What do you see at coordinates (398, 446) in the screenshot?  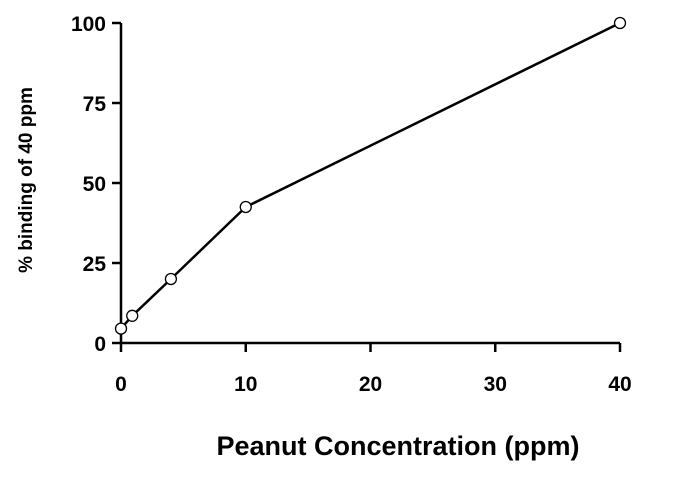 I see `x-axis-title: Peanut Concentration (ppm)` at bounding box center [398, 446].